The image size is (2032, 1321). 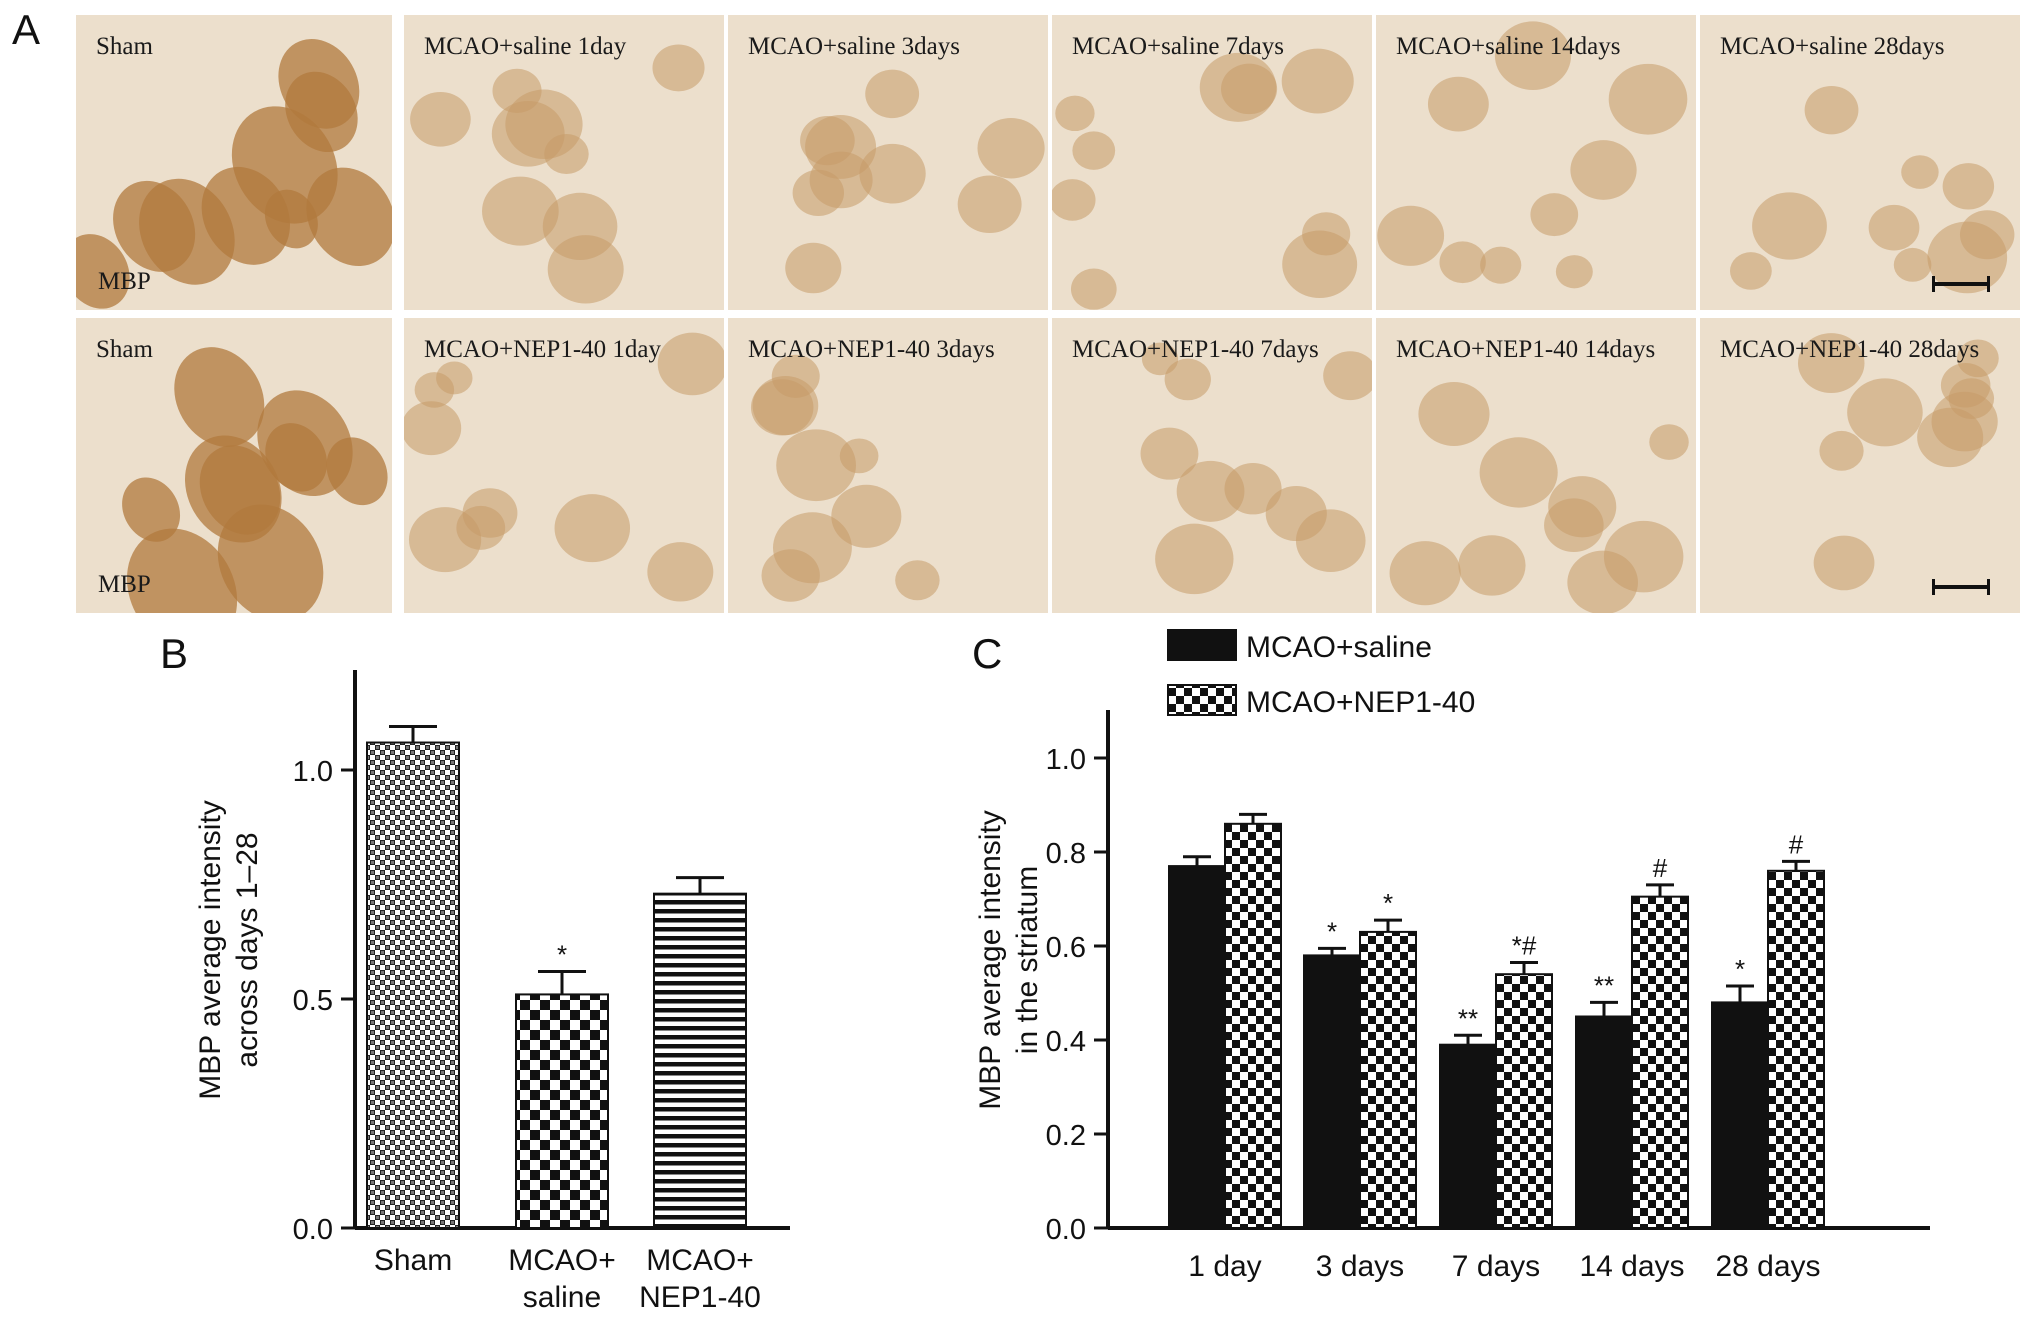 What do you see at coordinates (854, 46) in the screenshot?
I see `micrograph-label: MCAO+saline 3days` at bounding box center [854, 46].